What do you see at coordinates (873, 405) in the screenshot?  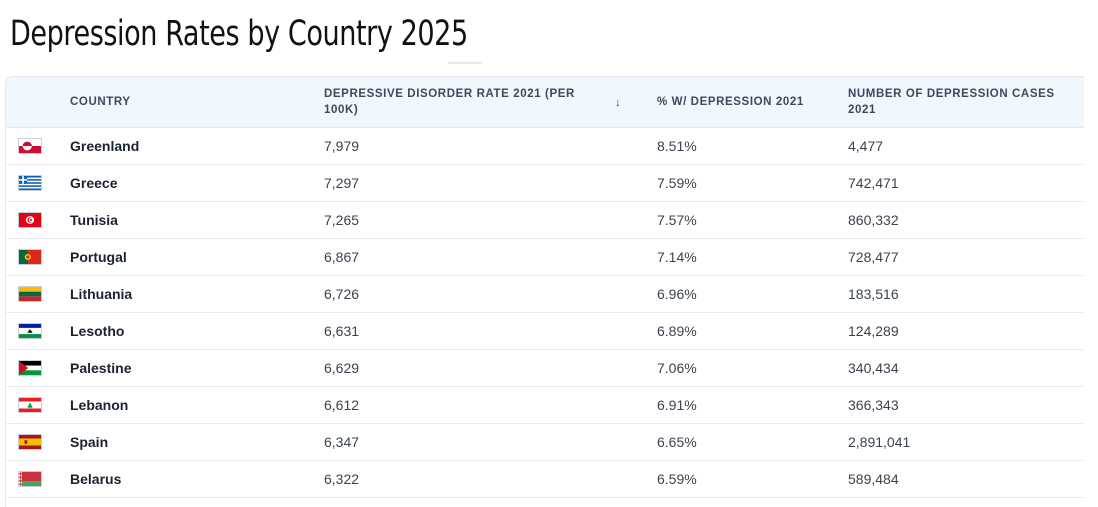 I see `cases-value: 366,343` at bounding box center [873, 405].